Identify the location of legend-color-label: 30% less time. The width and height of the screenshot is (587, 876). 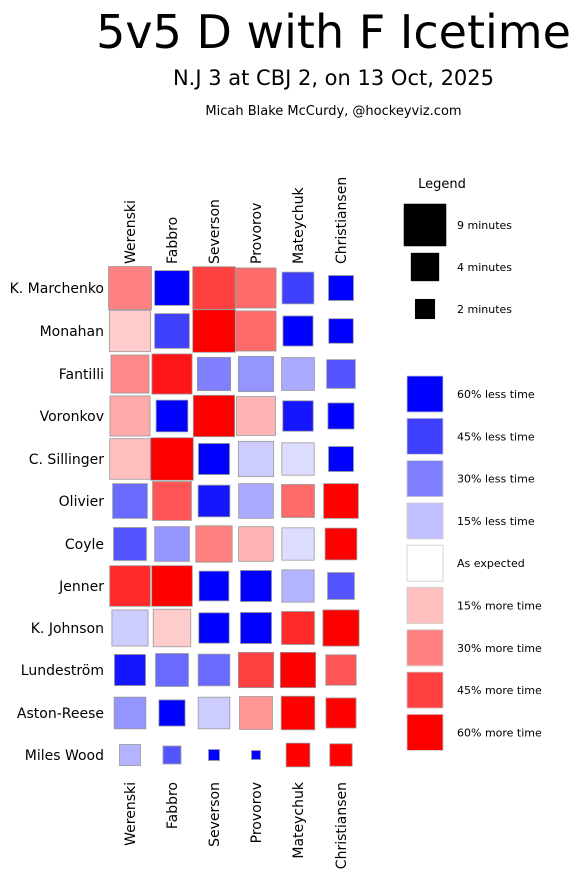
(496, 479).